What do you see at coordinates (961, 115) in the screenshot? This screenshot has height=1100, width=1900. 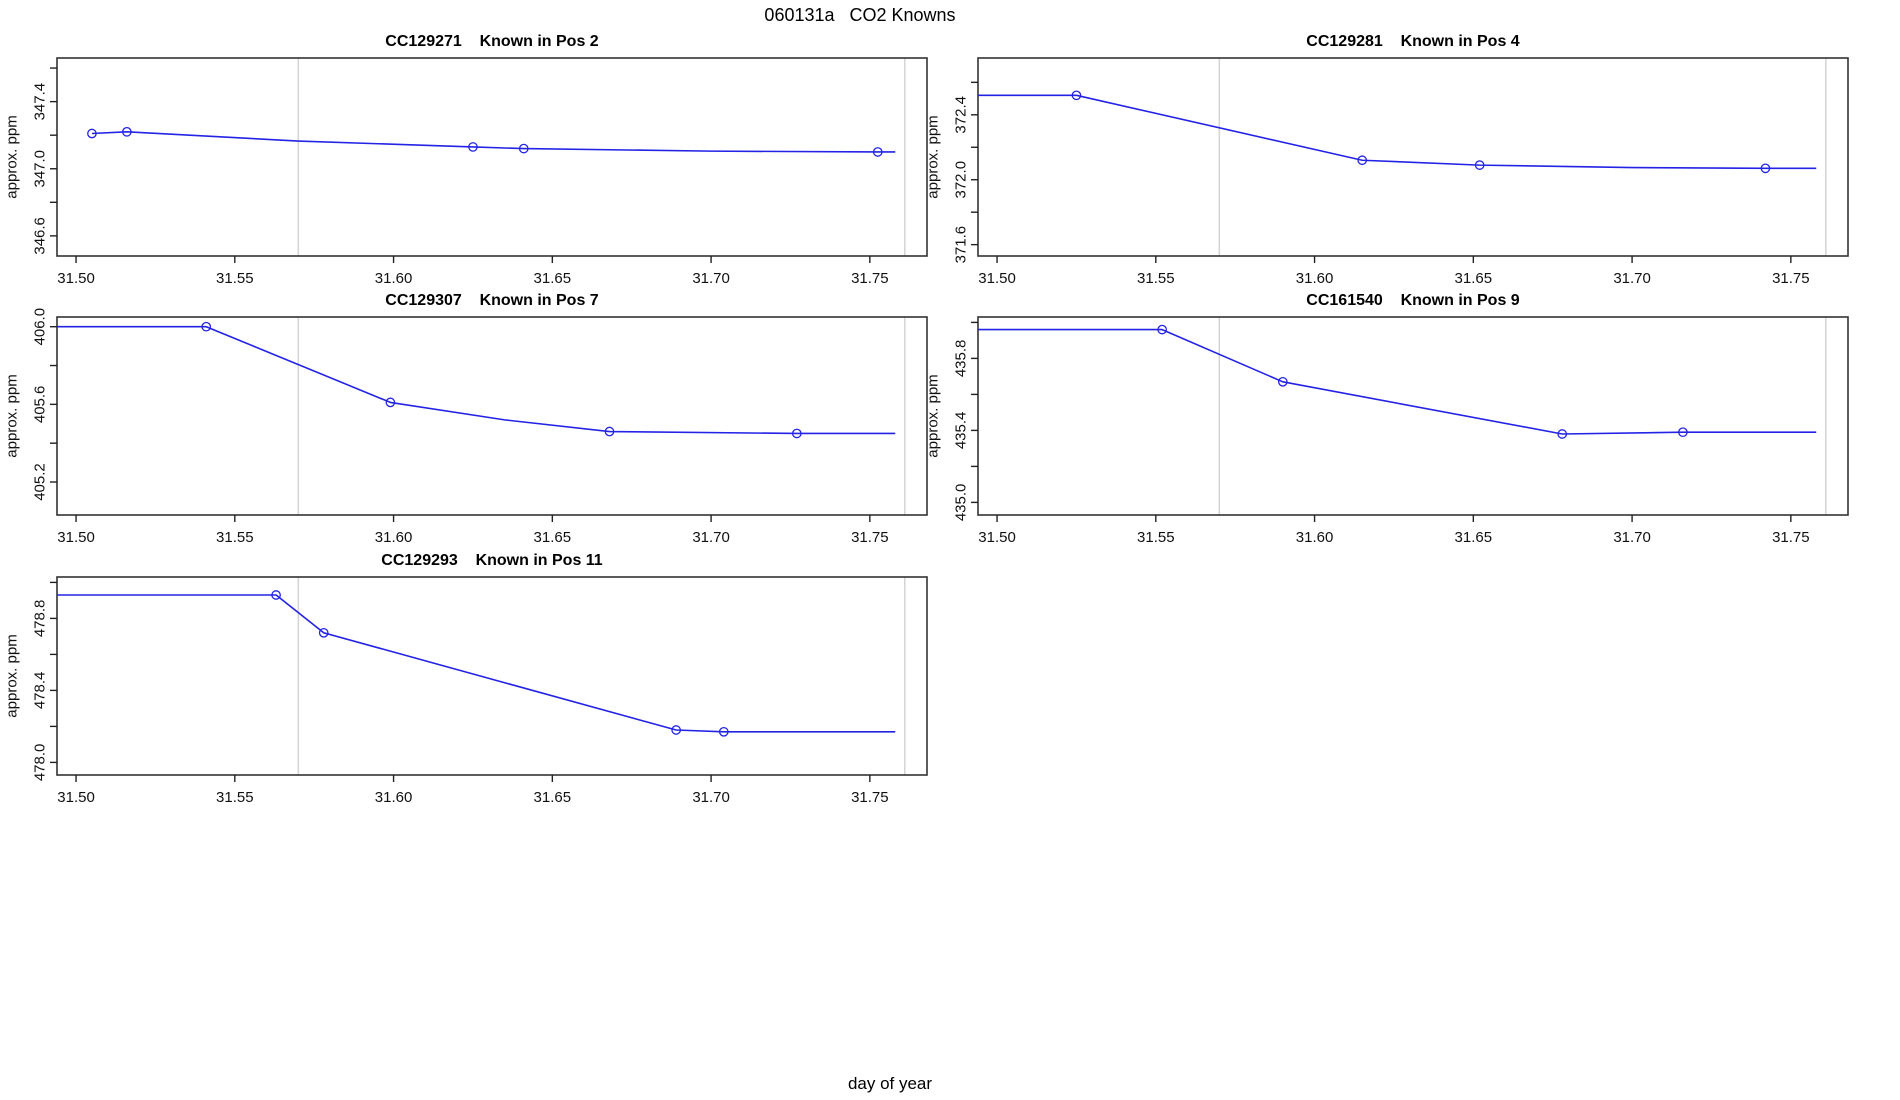 I see `y-tick-label: 372.4` at bounding box center [961, 115].